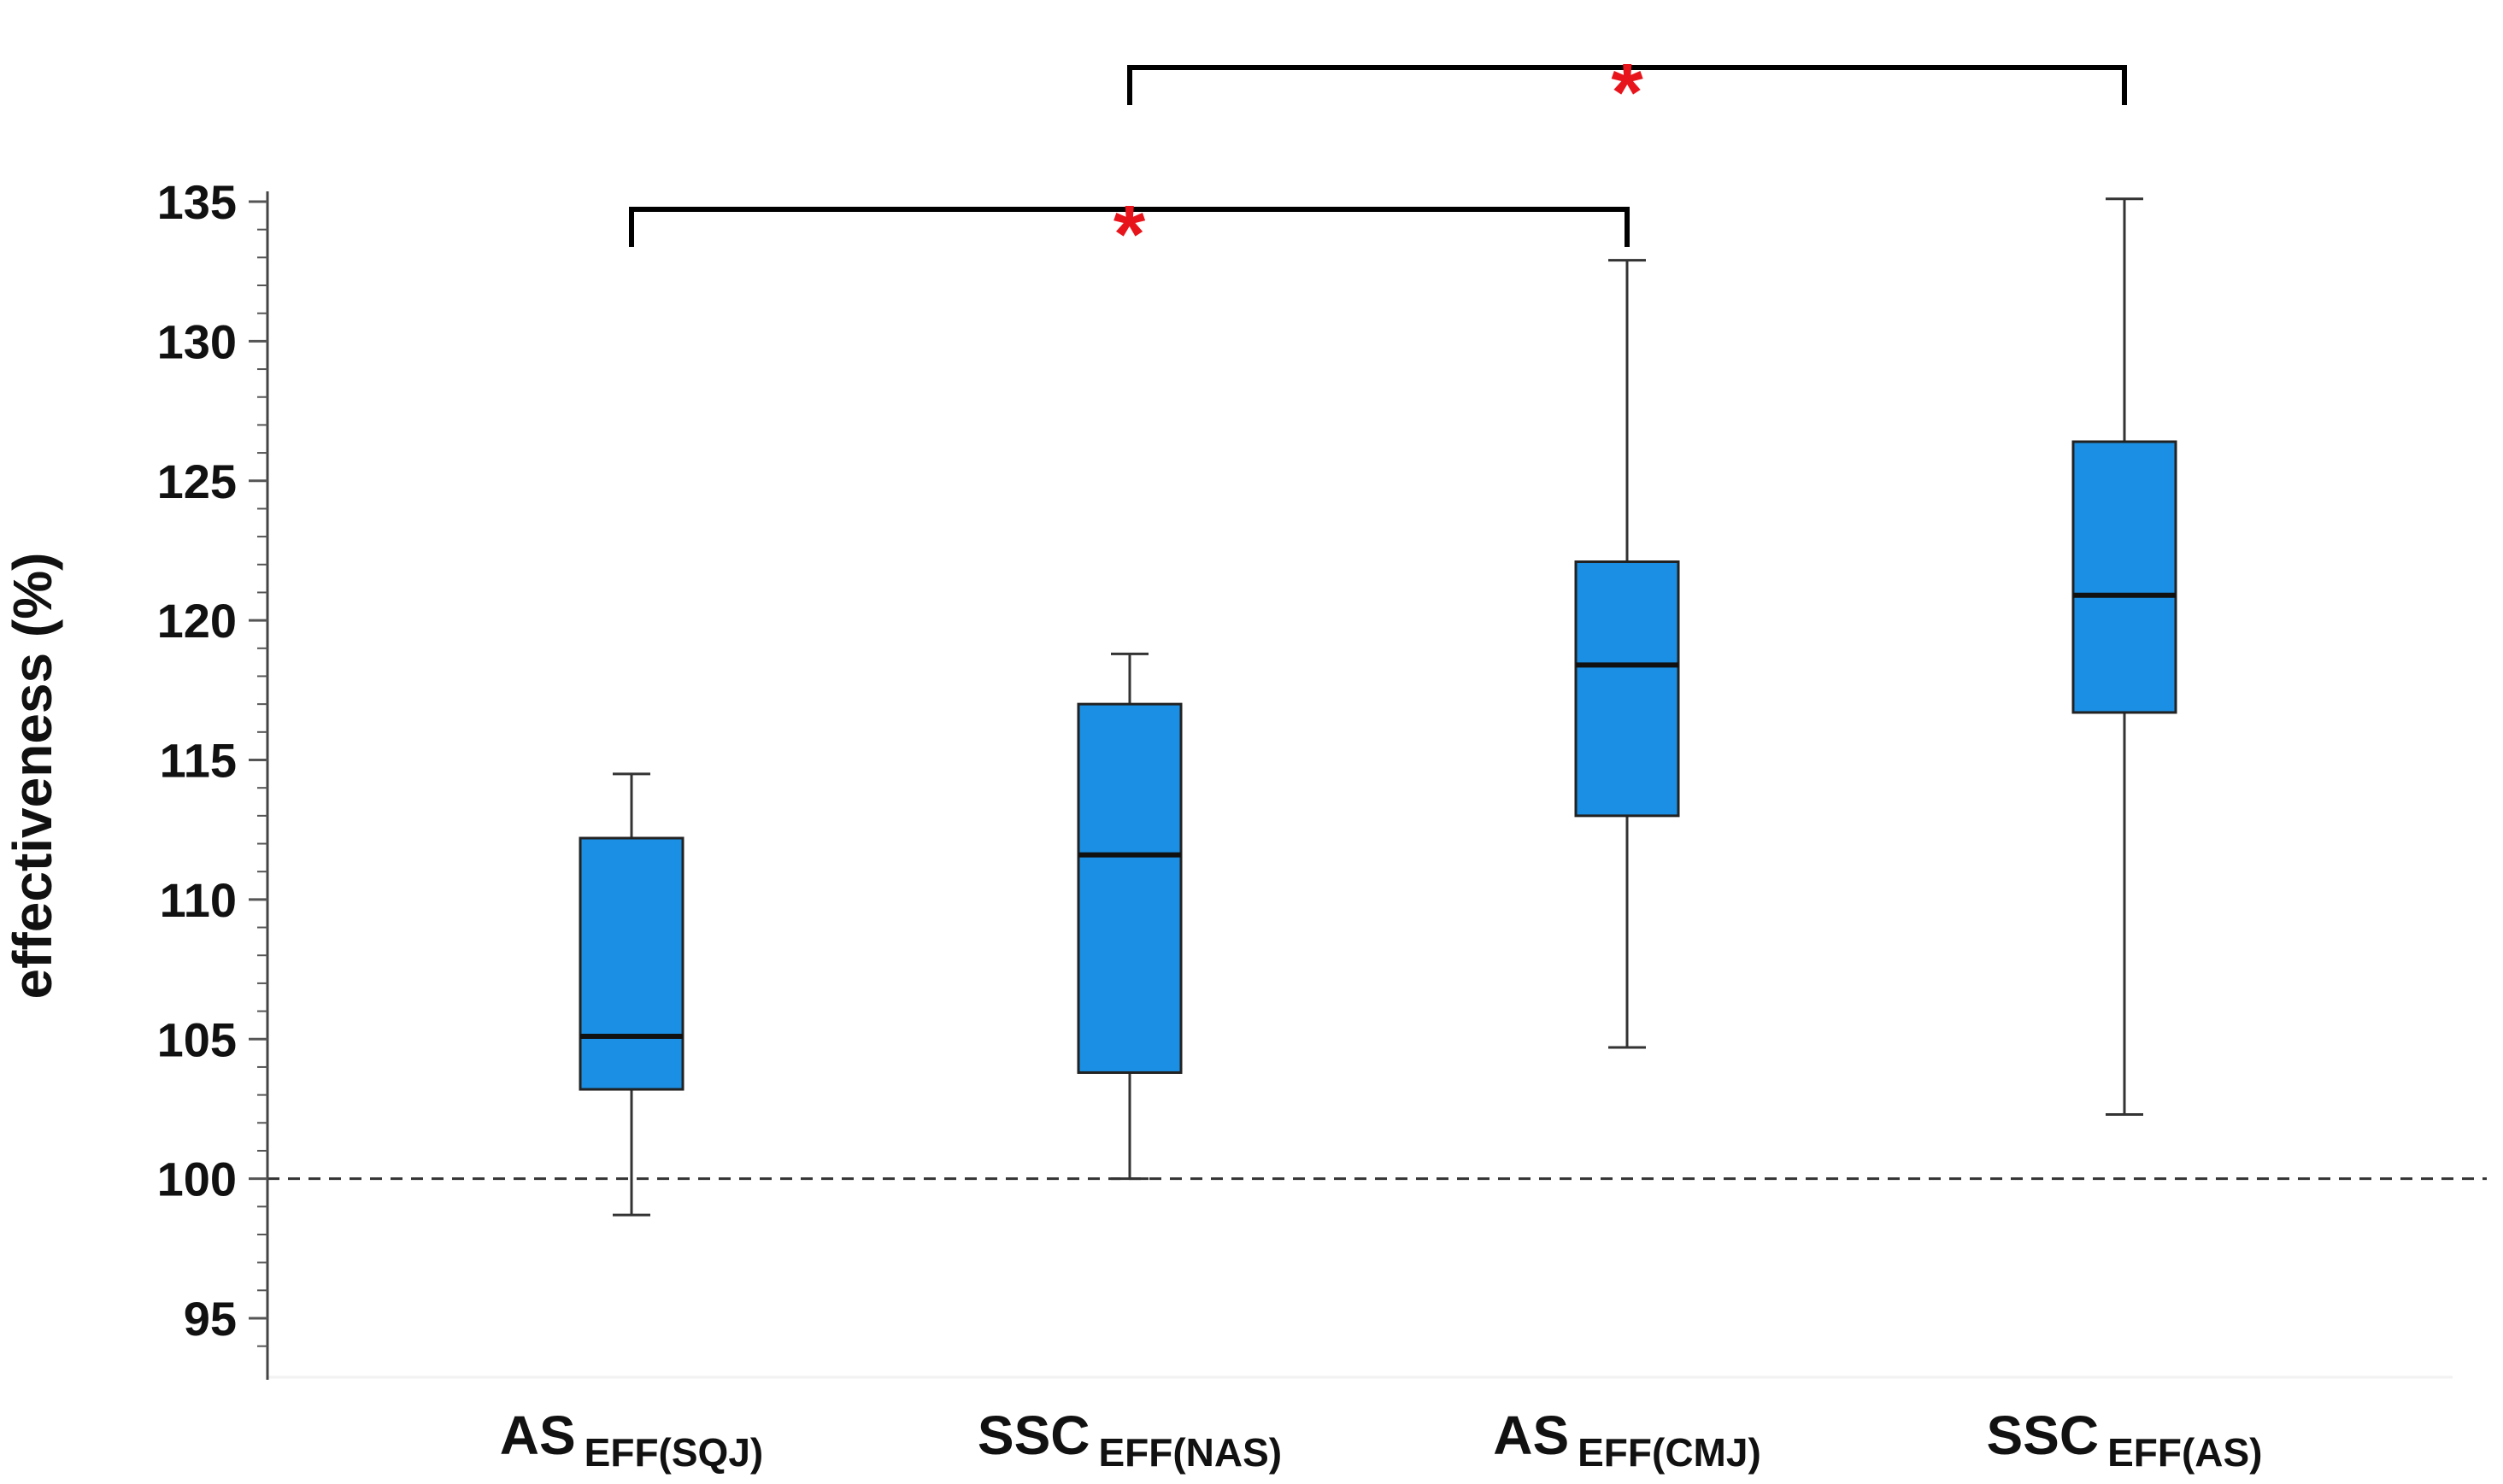 The height and width of the screenshot is (1484, 2503). Describe the element at coordinates (210, 1319) in the screenshot. I see `y-tick-label: 95` at that location.